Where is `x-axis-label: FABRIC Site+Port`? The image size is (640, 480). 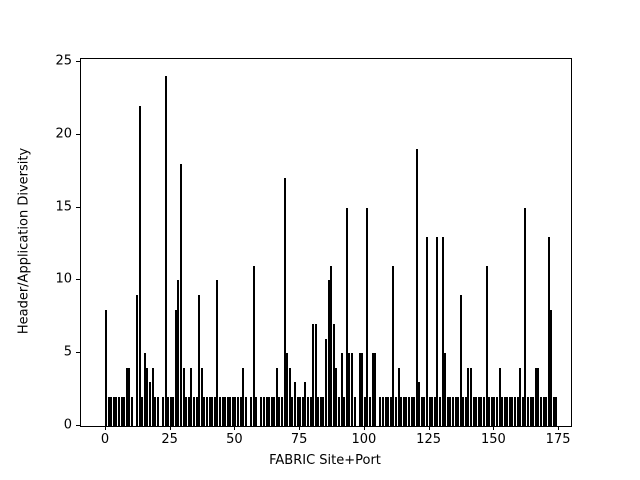
x-axis-label: FABRIC Site+Port is located at coordinates (325, 460).